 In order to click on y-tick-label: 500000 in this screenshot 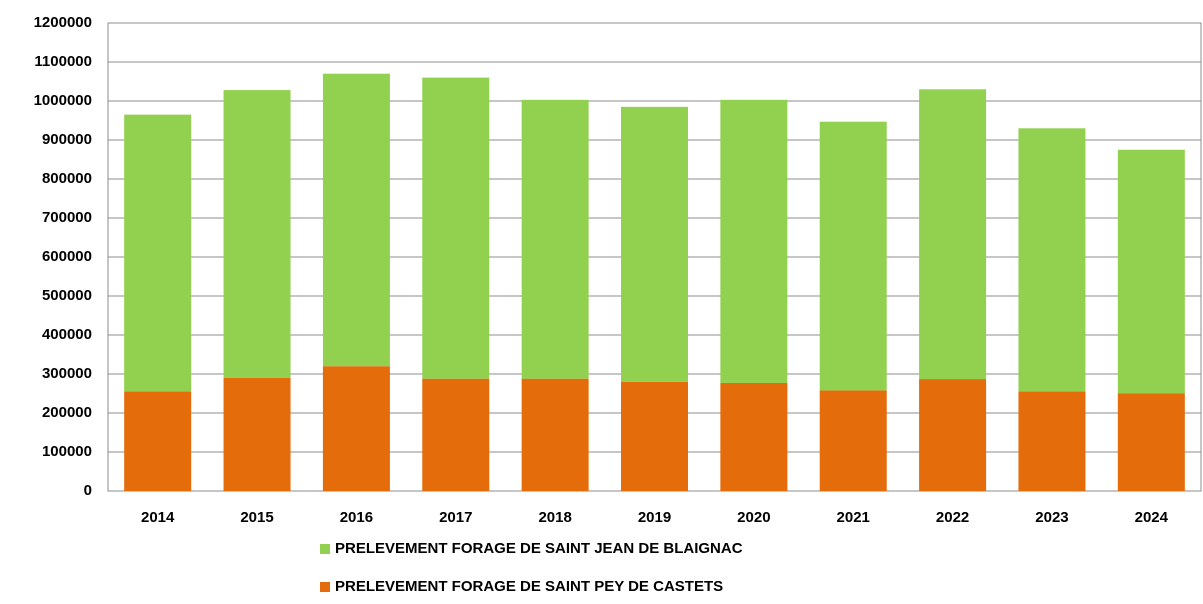, I will do `click(67, 295)`.